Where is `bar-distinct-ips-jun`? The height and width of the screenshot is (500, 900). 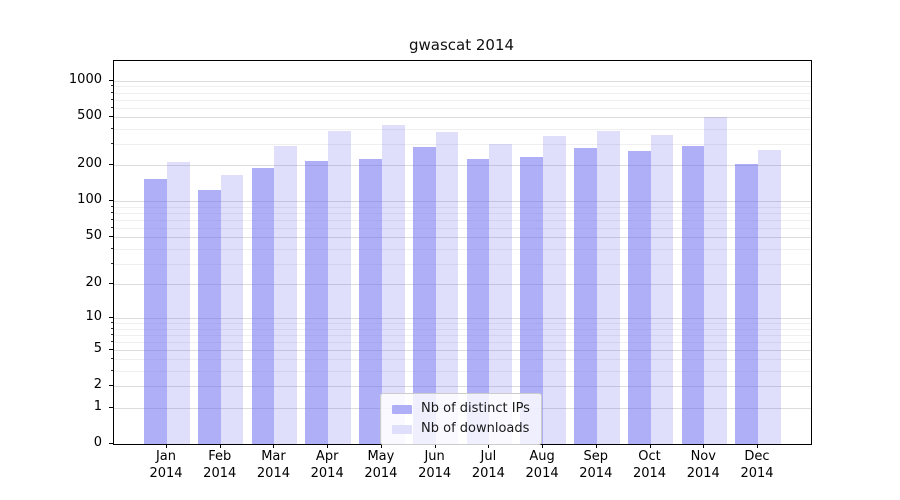 bar-distinct-ips-jun is located at coordinates (424, 295).